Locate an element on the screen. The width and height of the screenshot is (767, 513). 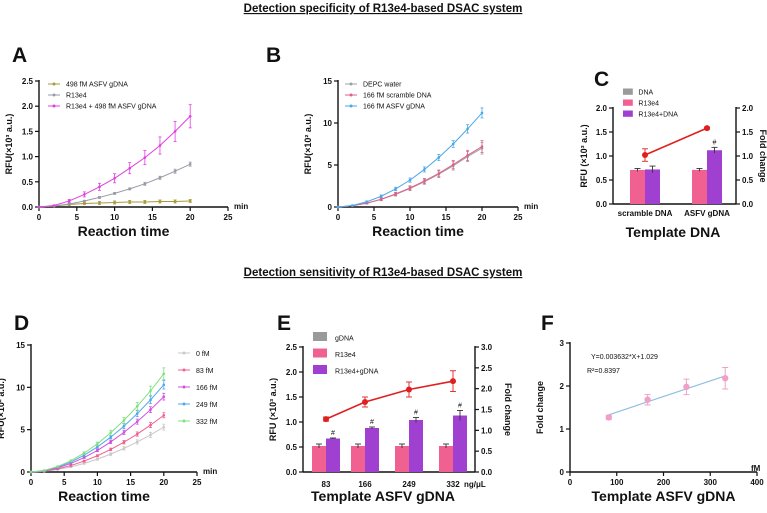
x-unit-label: fM is located at coordinates (756, 468).